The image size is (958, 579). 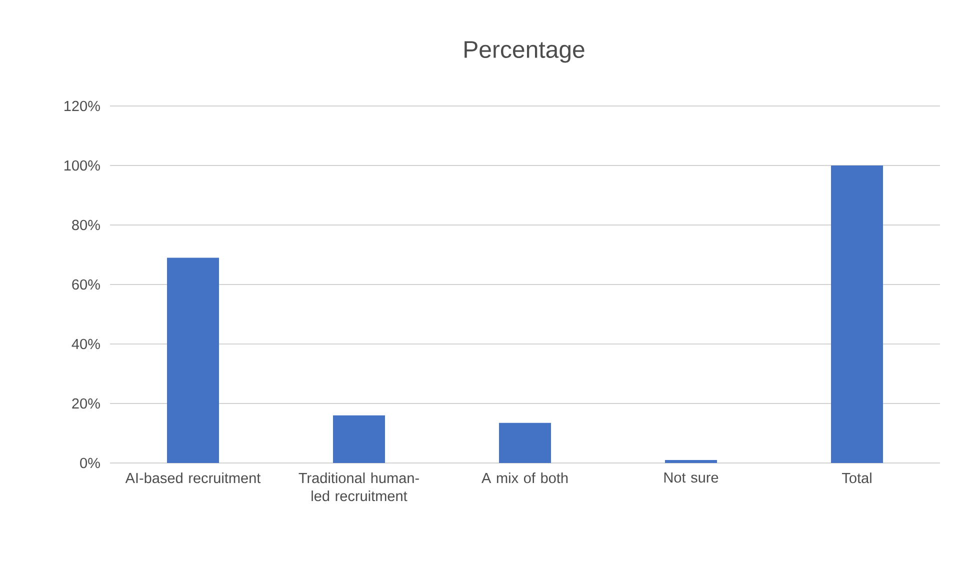 I want to click on y-tick-label: 0%, so click(x=90, y=463).